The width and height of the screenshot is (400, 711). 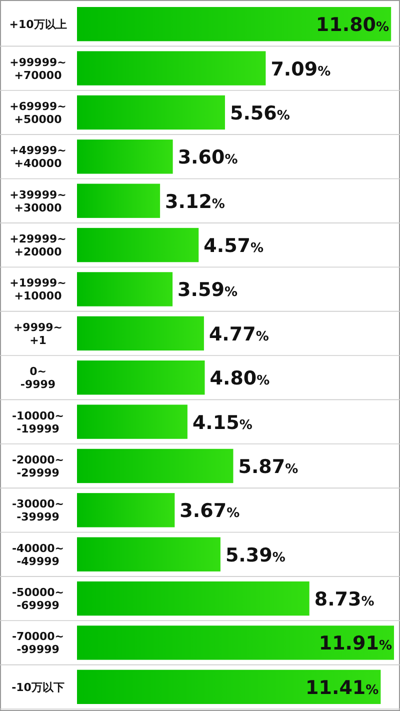 I want to click on y-tick-label: +29999~ +20000, so click(x=38, y=245).